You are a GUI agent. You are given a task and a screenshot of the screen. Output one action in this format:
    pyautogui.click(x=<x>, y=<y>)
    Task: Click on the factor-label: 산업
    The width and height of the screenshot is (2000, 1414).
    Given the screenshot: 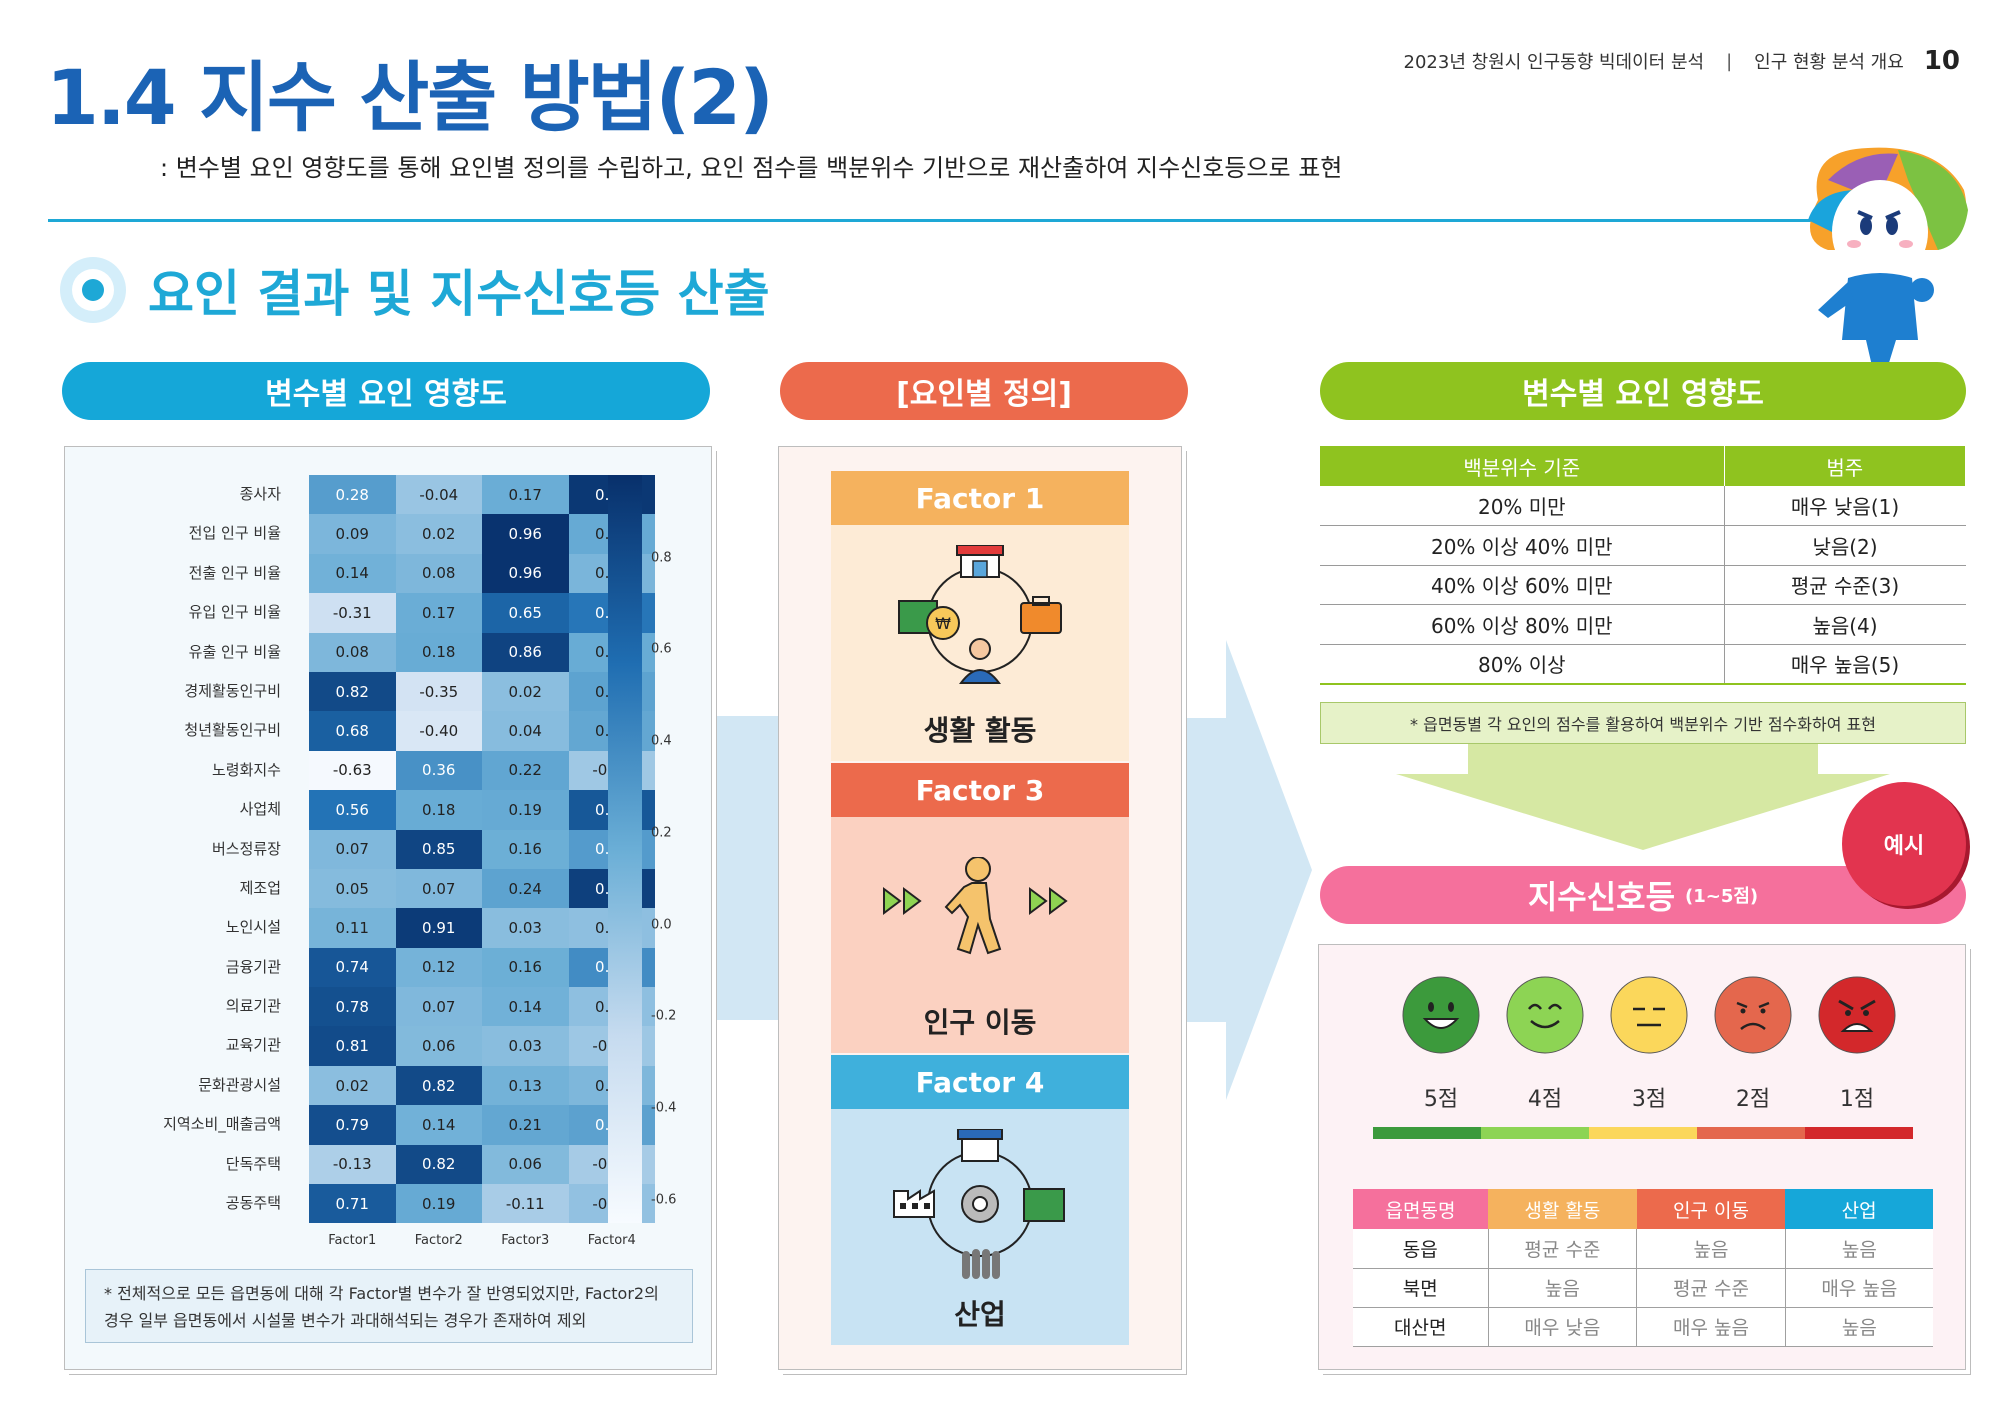 What is the action you would take?
    pyautogui.click(x=980, y=1314)
    